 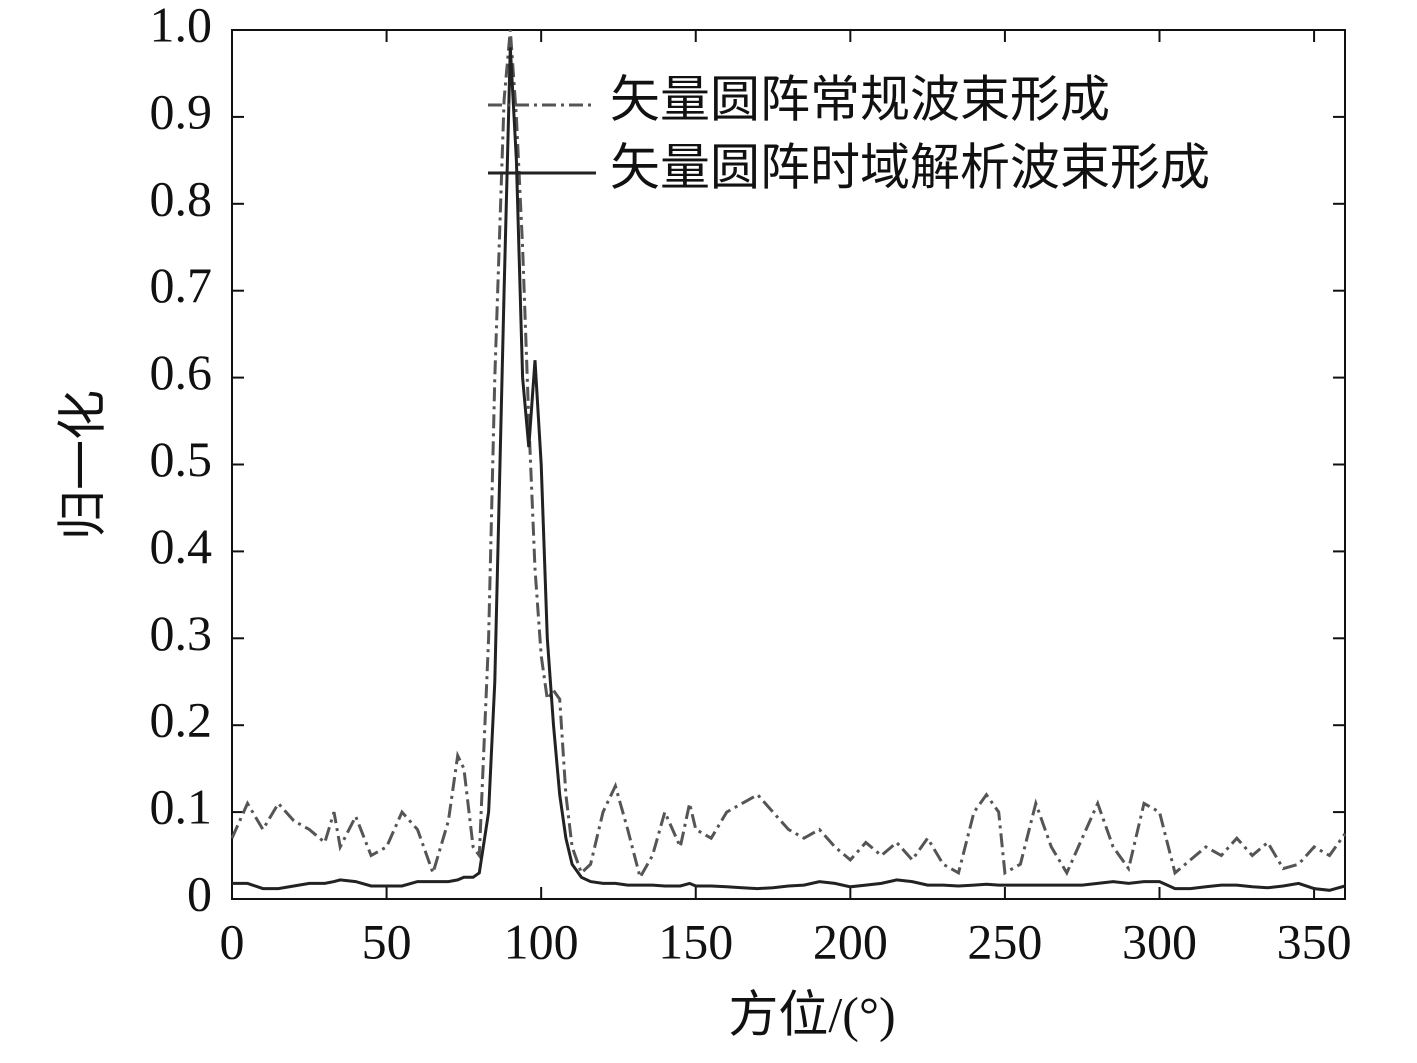 What do you see at coordinates (387, 941) in the screenshot?
I see `x-tick-label: 50` at bounding box center [387, 941].